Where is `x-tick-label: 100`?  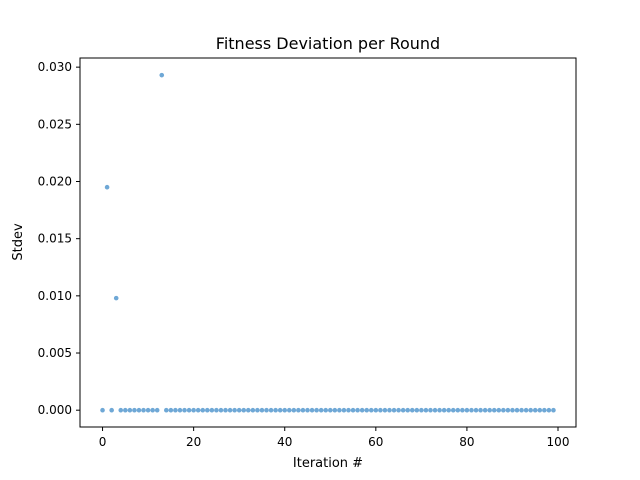
x-tick-label: 100 is located at coordinates (558, 442).